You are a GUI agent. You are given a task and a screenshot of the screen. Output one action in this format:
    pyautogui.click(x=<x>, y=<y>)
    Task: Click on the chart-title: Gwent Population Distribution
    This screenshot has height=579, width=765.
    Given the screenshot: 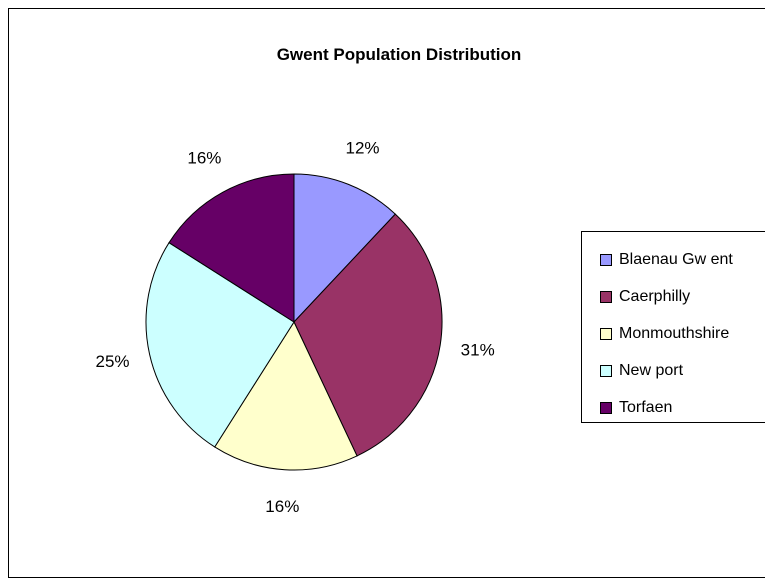 What is the action you would take?
    pyautogui.click(x=399, y=54)
    